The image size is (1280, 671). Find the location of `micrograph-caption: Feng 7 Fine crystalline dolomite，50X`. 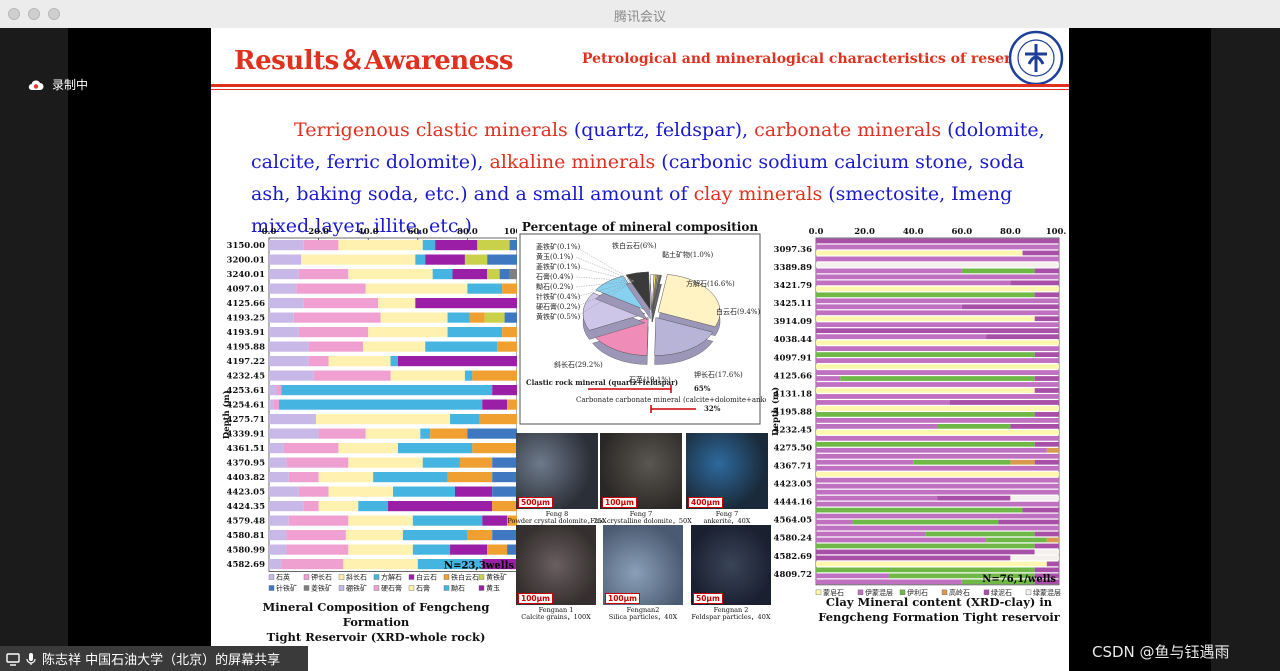

micrograph-caption: Feng 7 Fine crystalline dolomite，50X is located at coordinates (641, 518).